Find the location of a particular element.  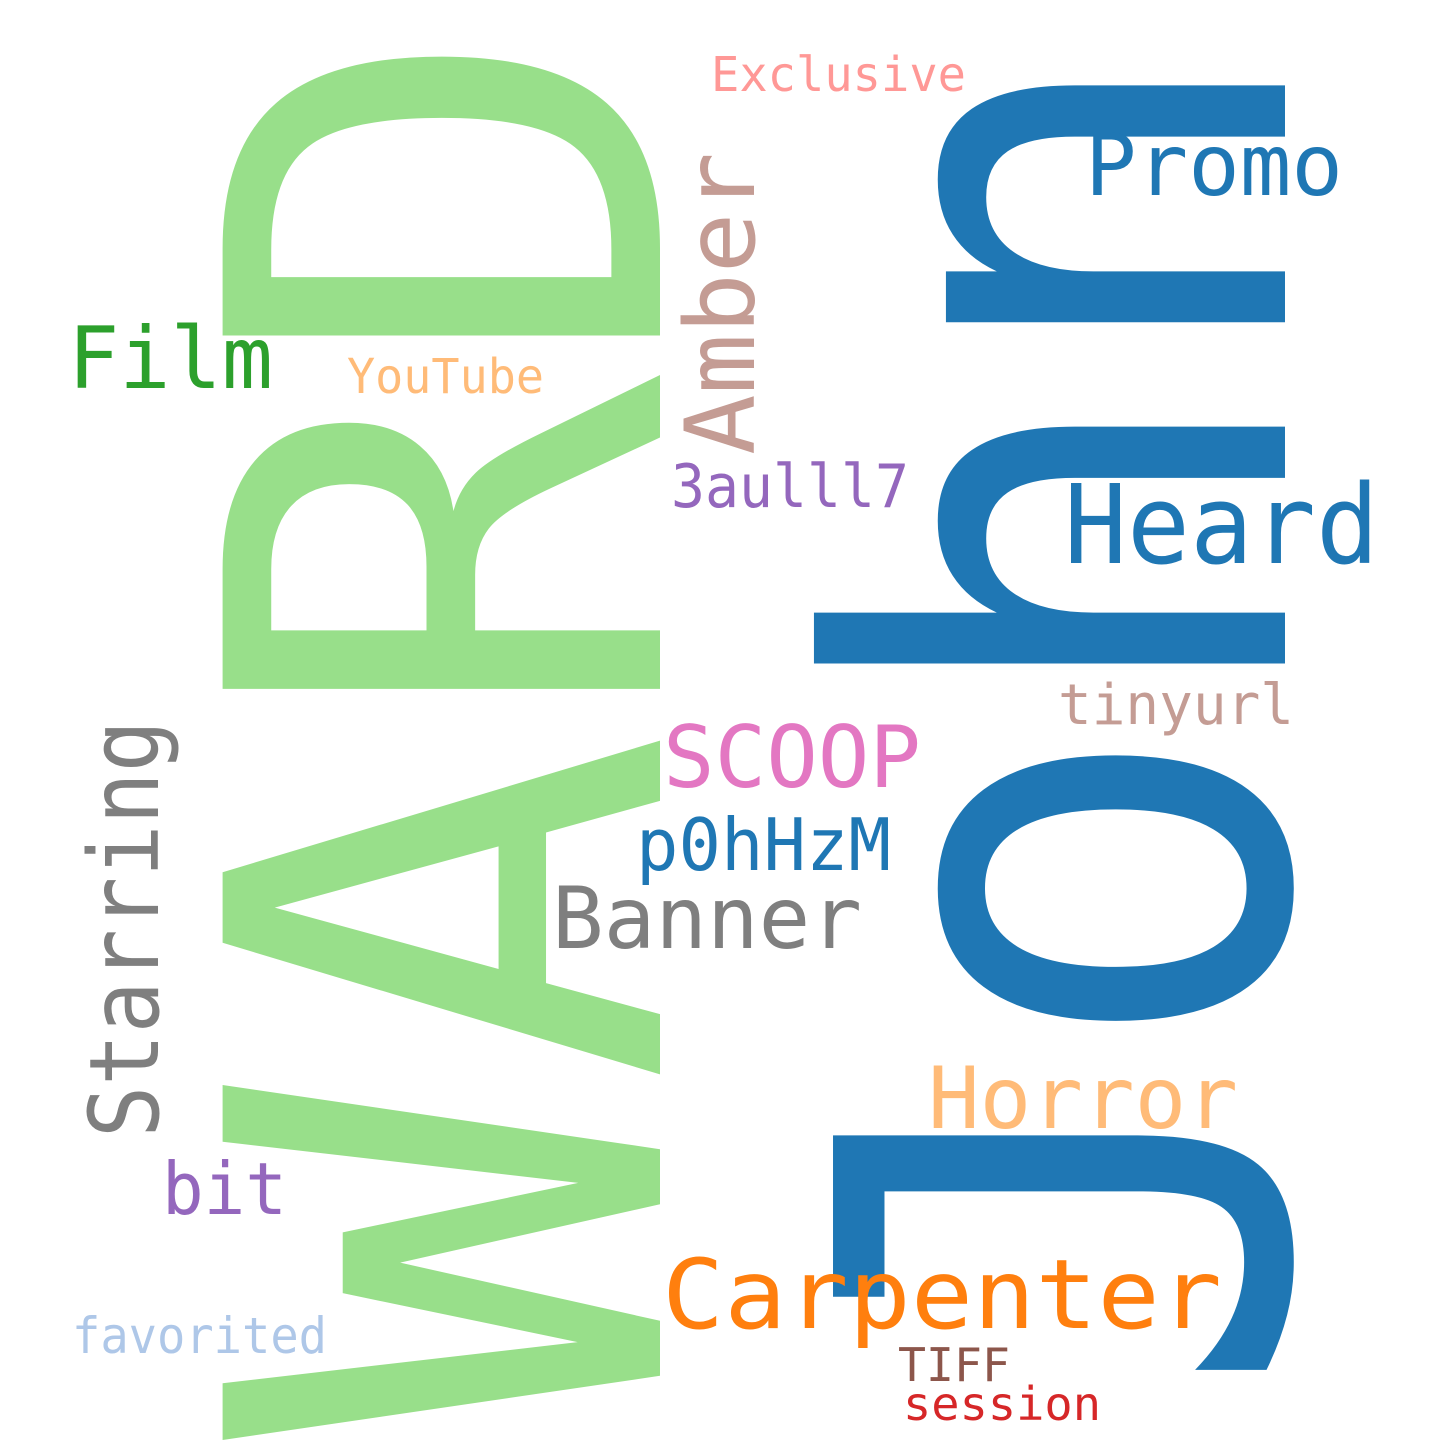

word-carpenter: Carpenter is located at coordinates (942, 1295).